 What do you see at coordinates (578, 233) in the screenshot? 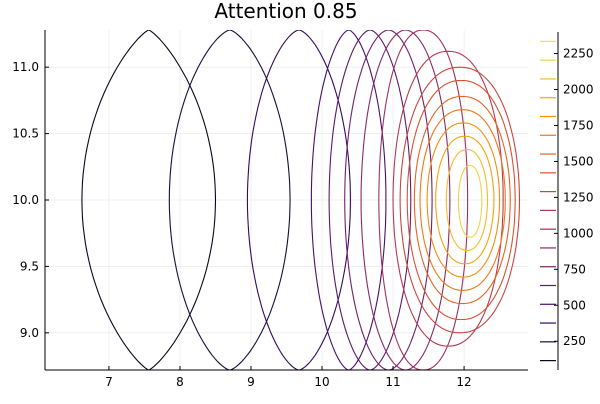
I see `colorbar-tick-label: 1000` at bounding box center [578, 233].